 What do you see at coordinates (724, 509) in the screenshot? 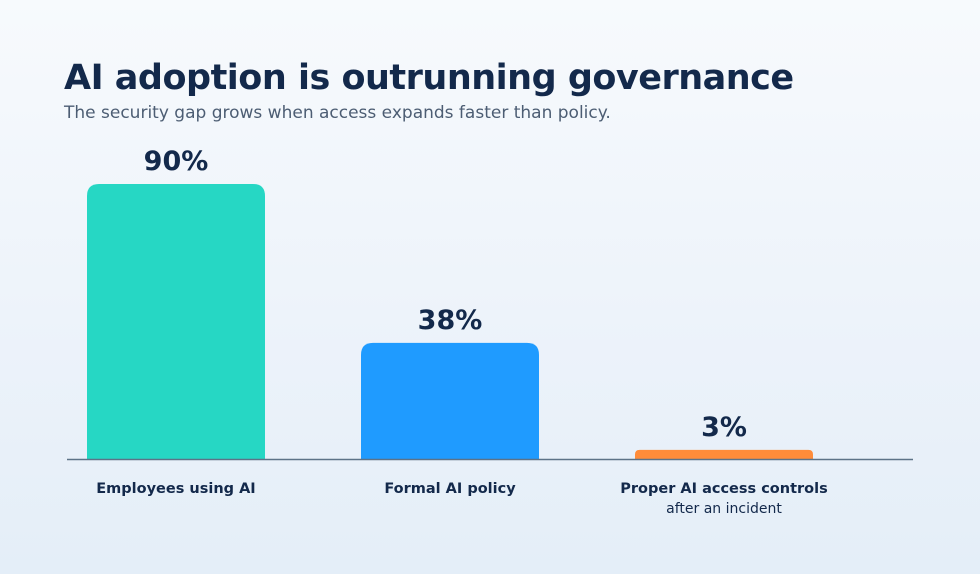
I see `category-sublabel-3: after an incident` at bounding box center [724, 509].